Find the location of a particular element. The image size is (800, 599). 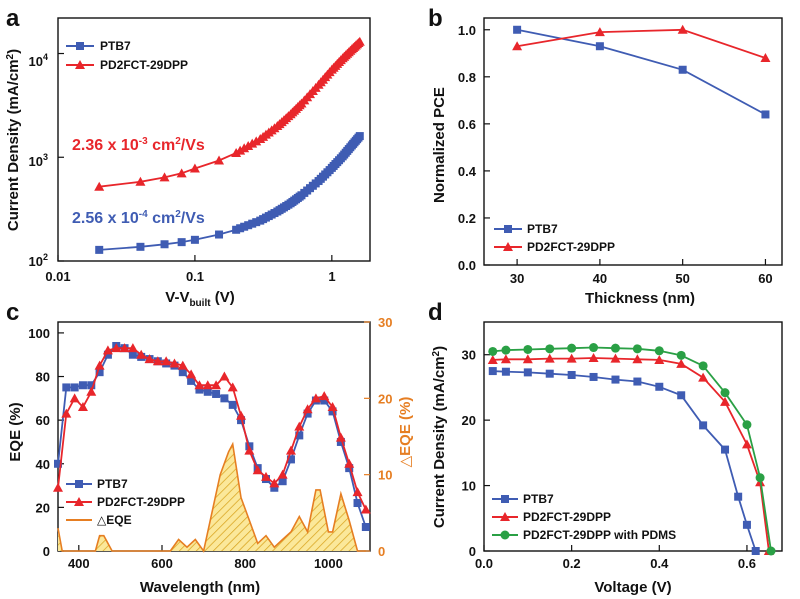

panel-b-legend-pd2fct: PD2FCT-29DPP is located at coordinates (571, 247).